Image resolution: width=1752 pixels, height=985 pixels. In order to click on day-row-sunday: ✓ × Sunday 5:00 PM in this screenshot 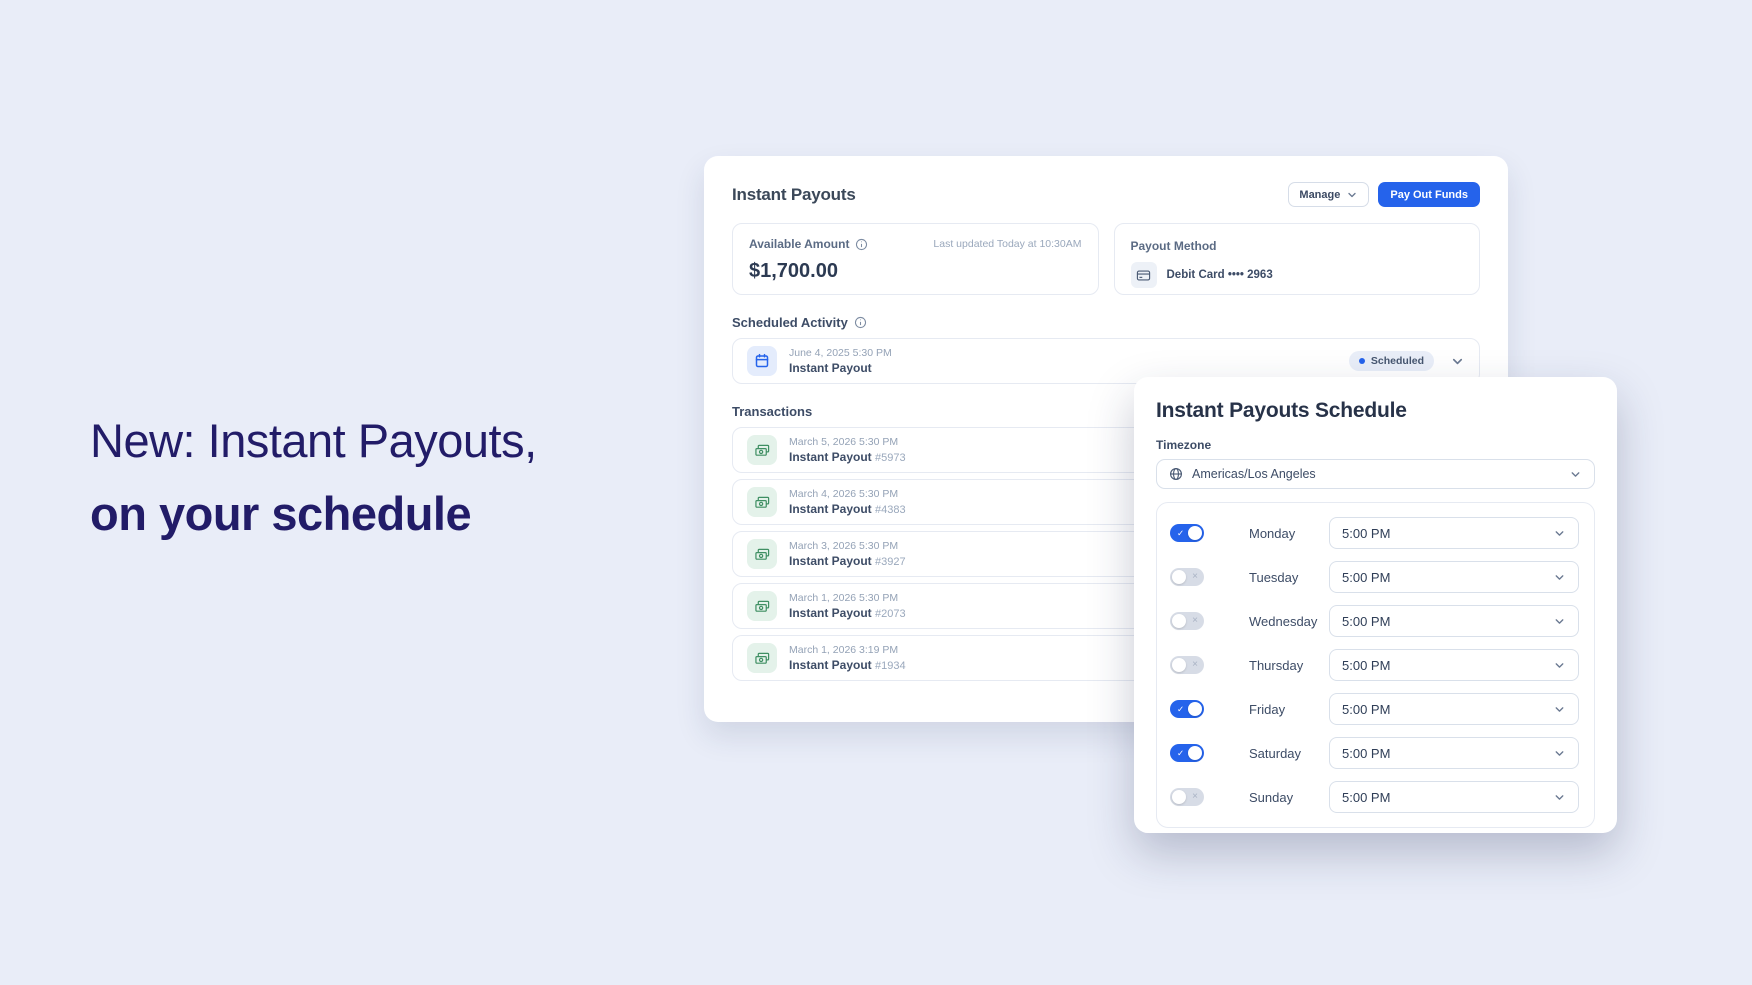, I will do `click(1374, 797)`.